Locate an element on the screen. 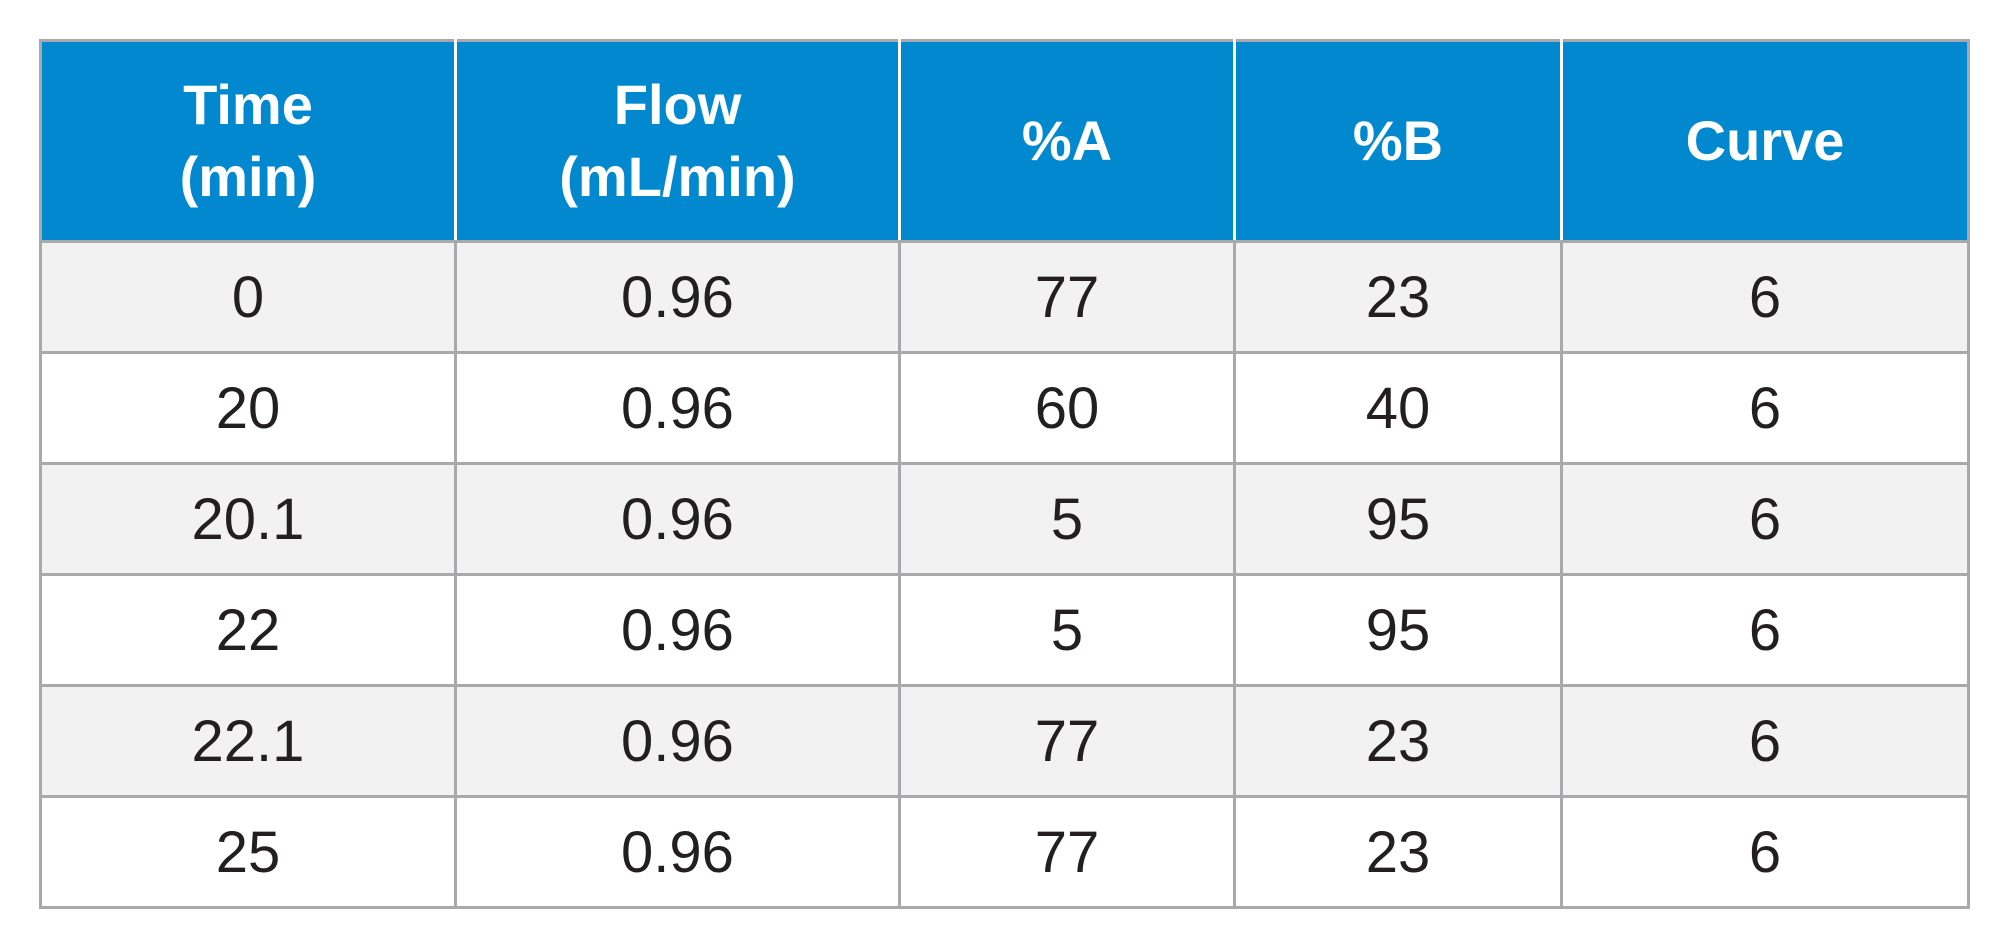 The width and height of the screenshot is (2000, 946). table-row: 25 0.96 77 23 6 is located at coordinates (1004, 852).